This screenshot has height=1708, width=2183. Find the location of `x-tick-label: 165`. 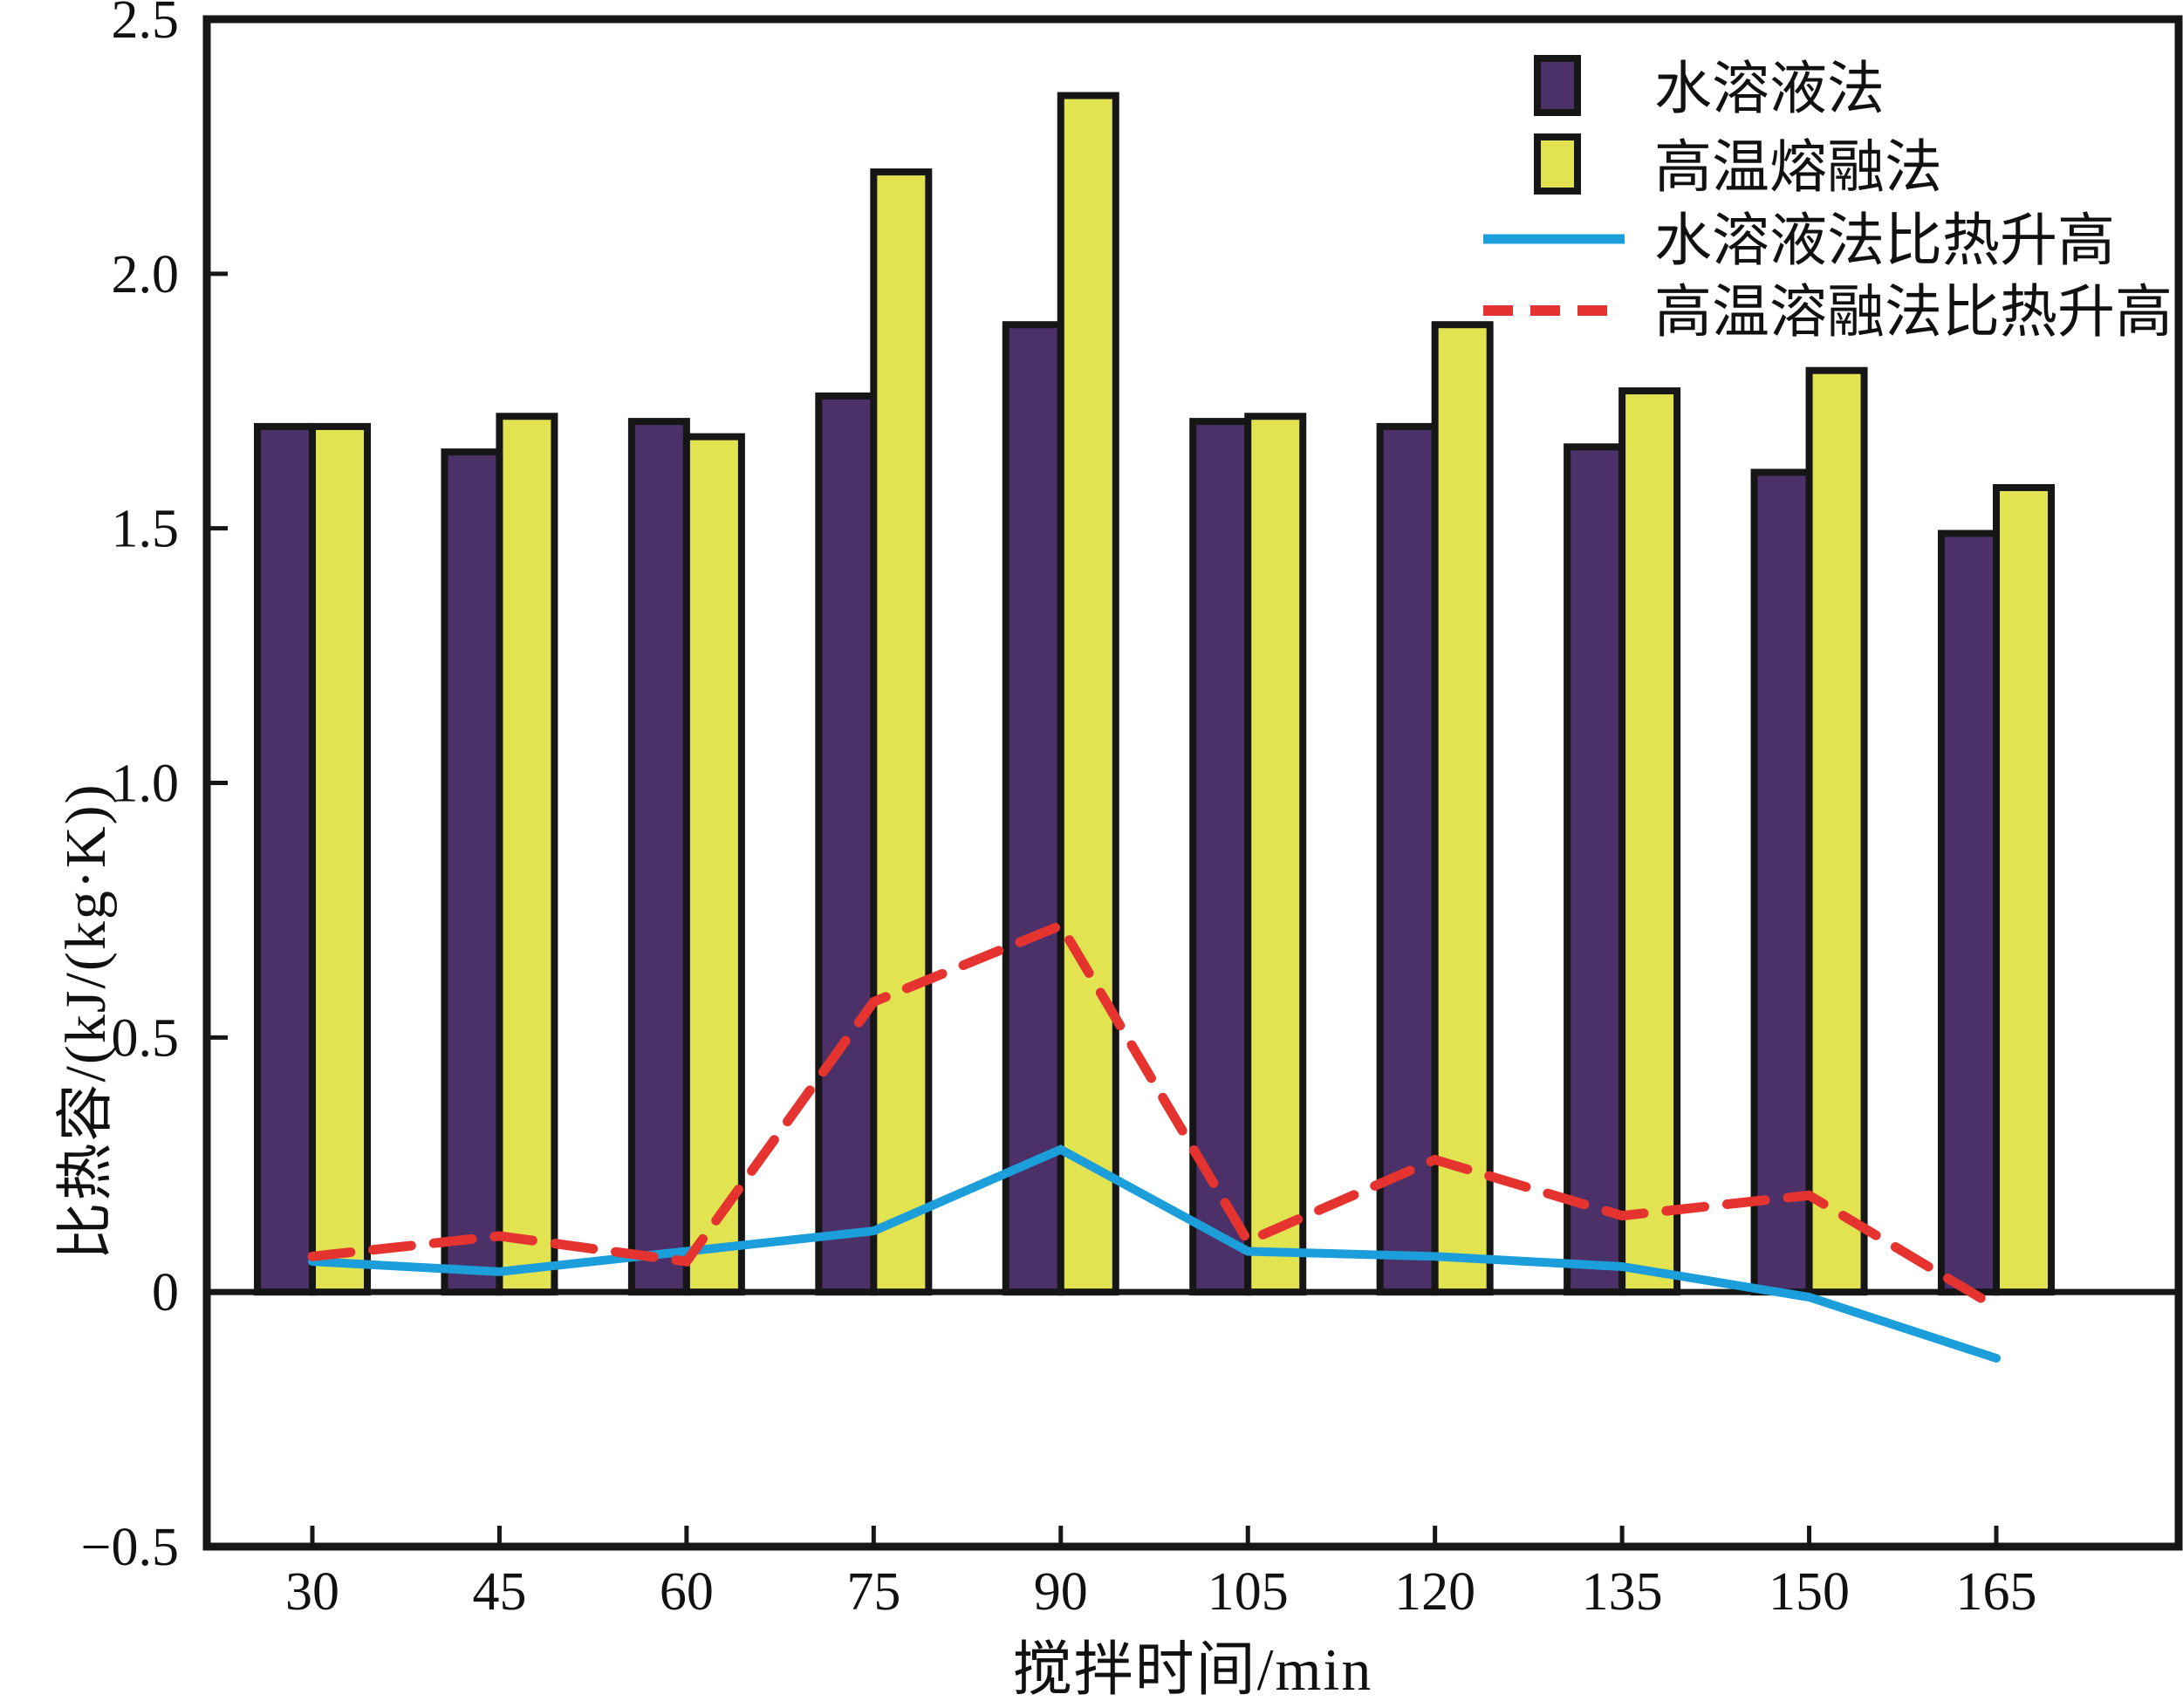

x-tick-label: 165 is located at coordinates (1996, 1592).